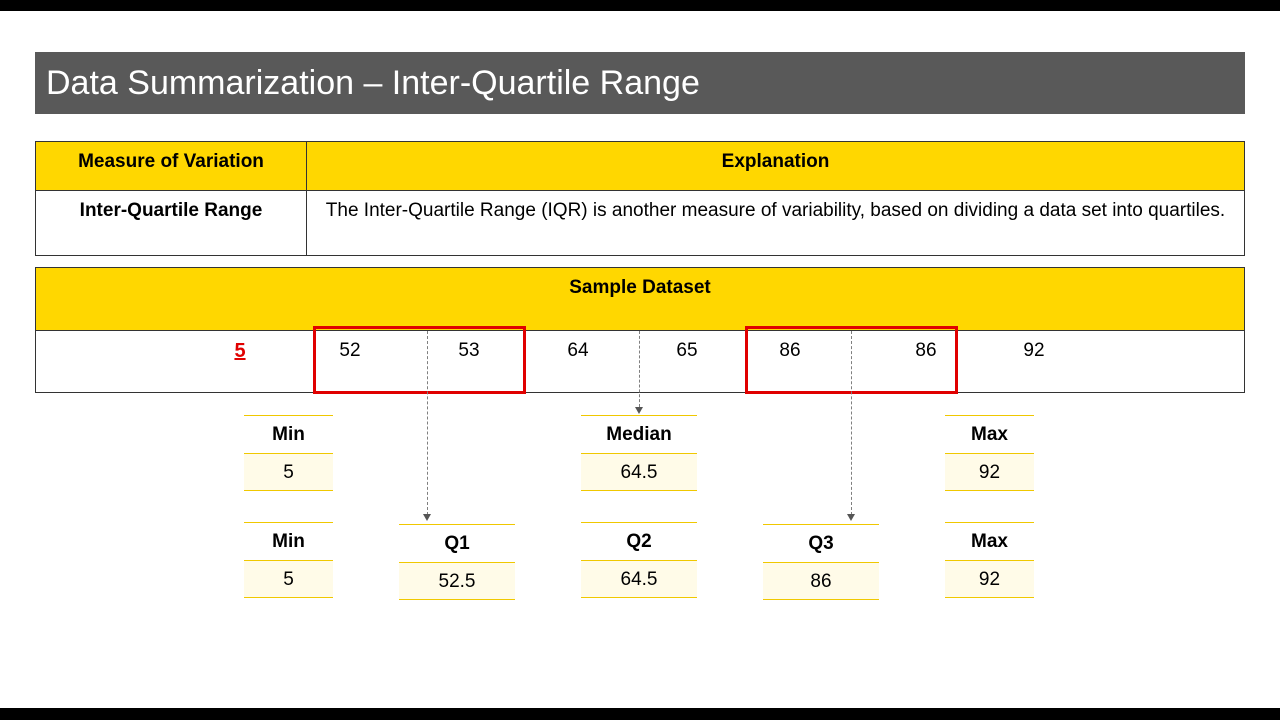 This screenshot has height=720, width=1280. Describe the element at coordinates (171, 210) in the screenshot. I see `measure-name: Inter-Quartile Range` at that location.